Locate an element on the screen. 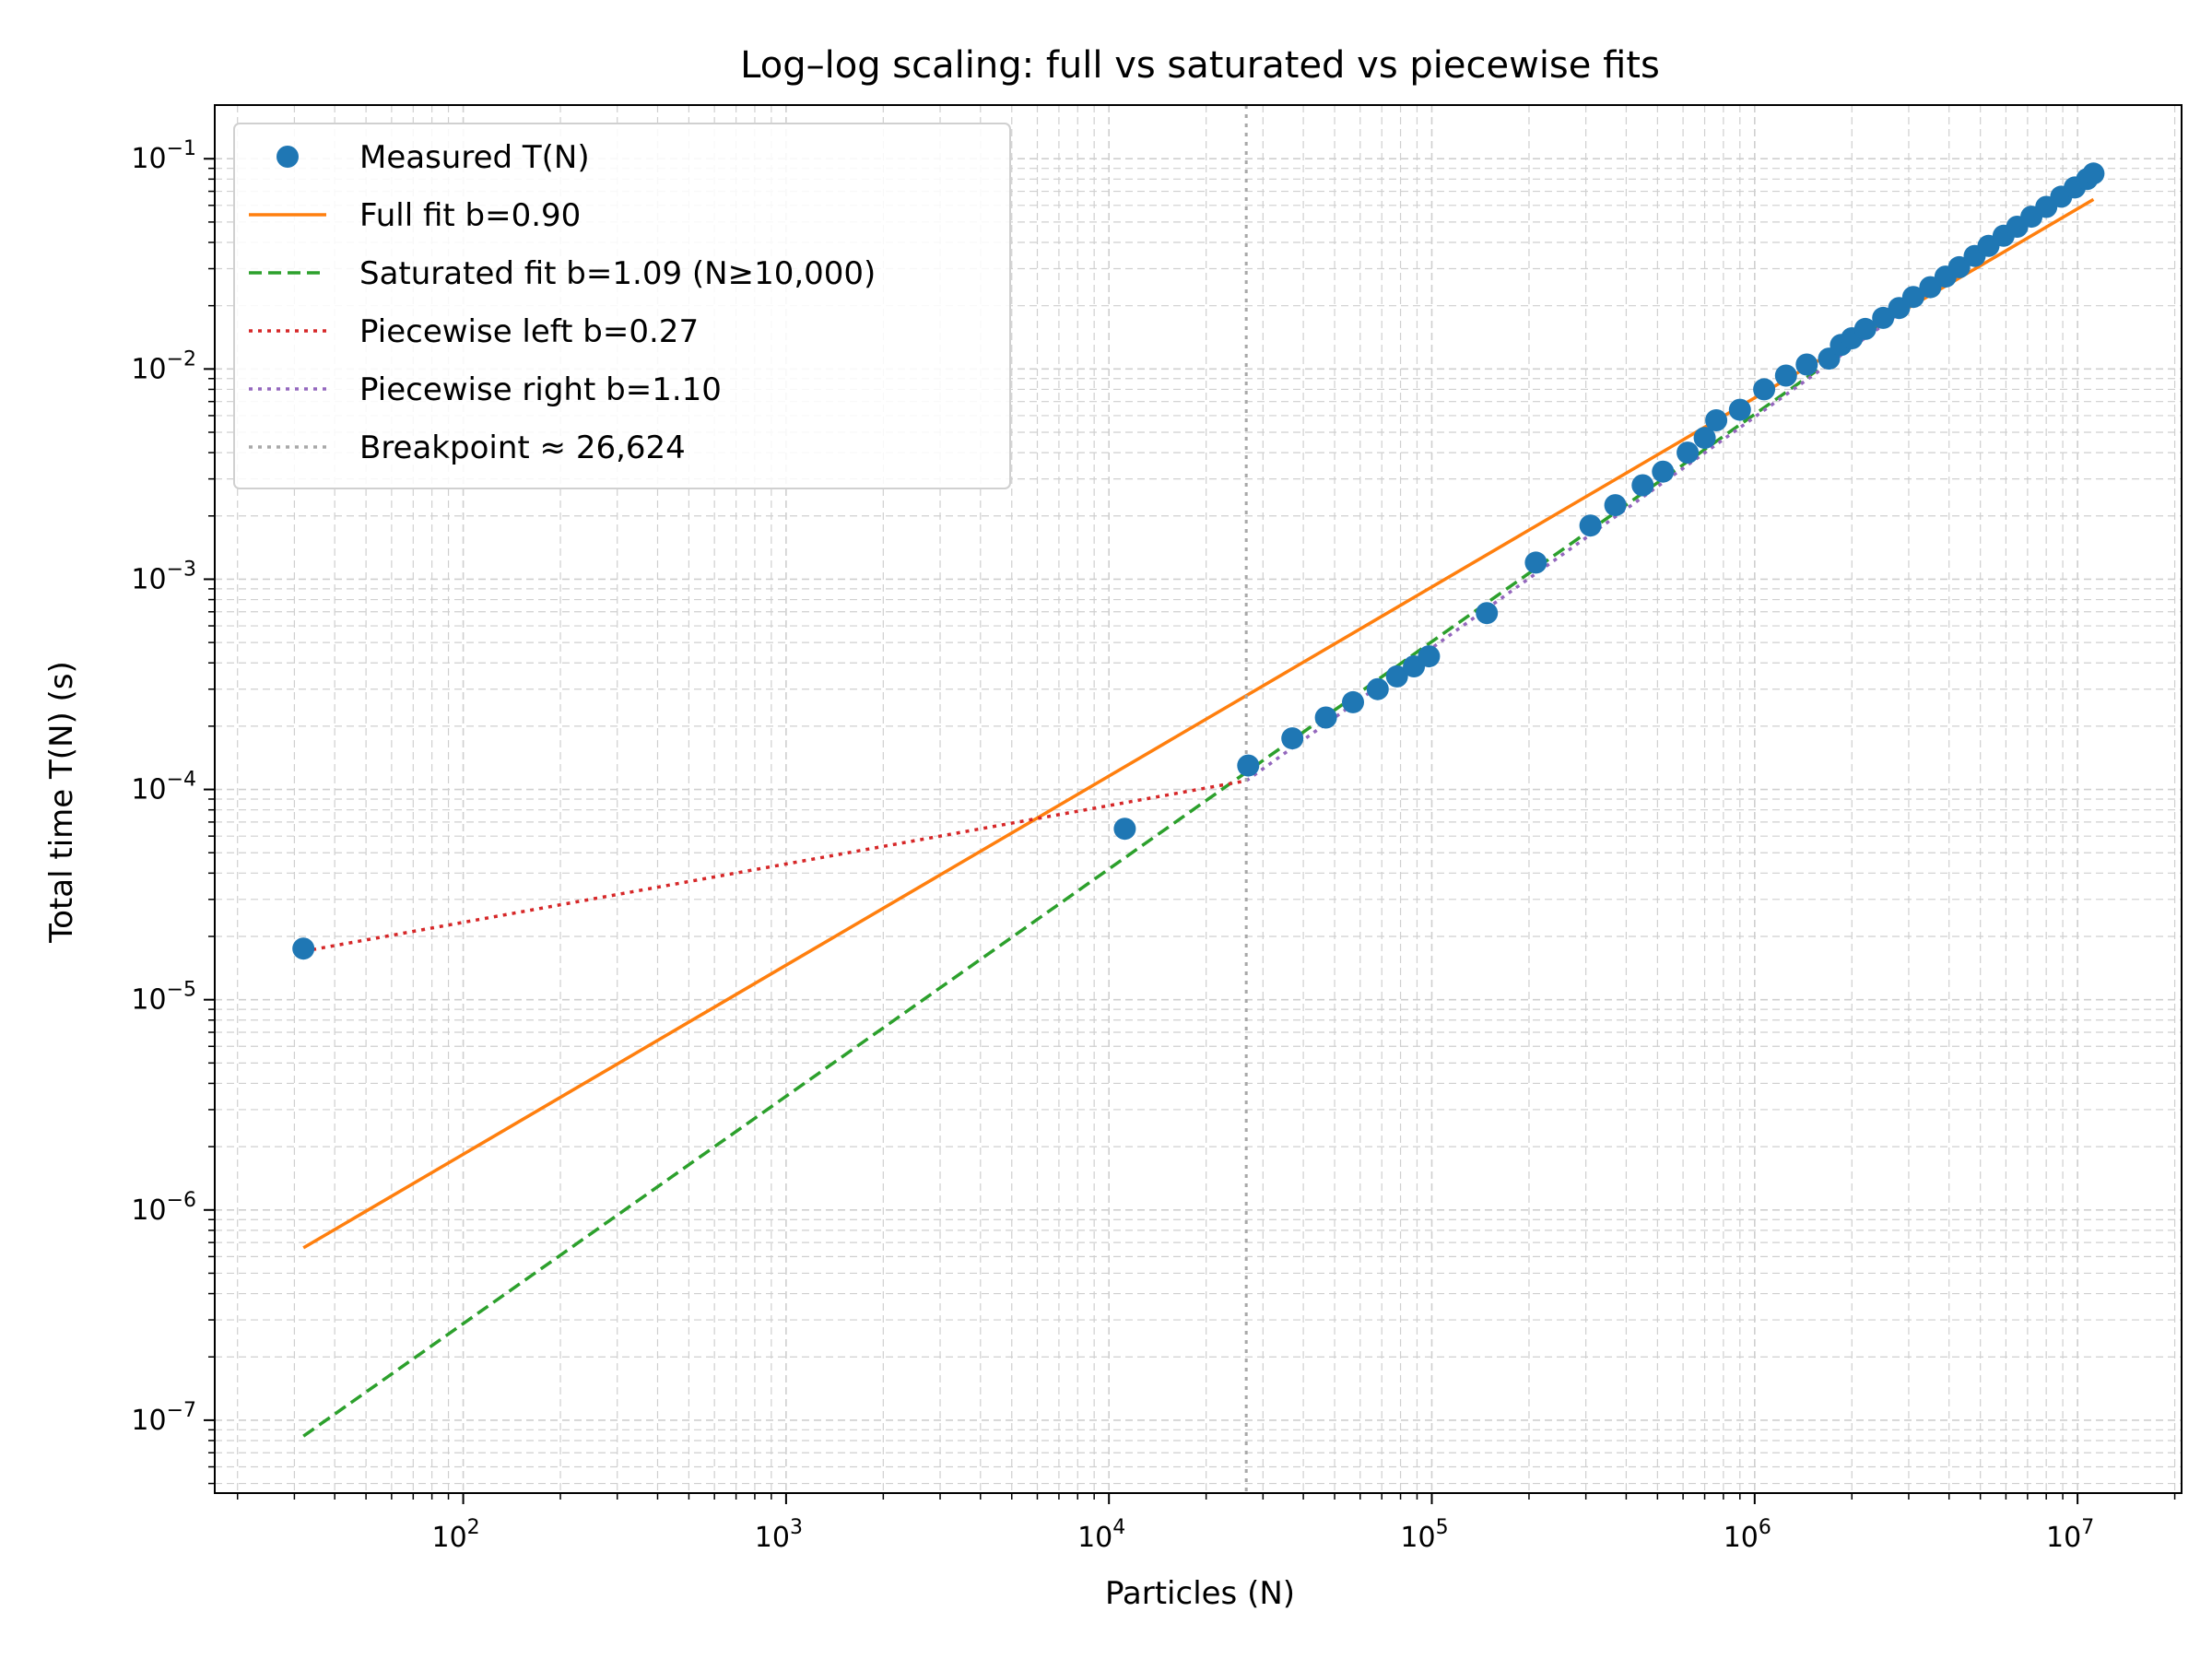  x-tick-label: 10³ is located at coordinates (779, 1535).